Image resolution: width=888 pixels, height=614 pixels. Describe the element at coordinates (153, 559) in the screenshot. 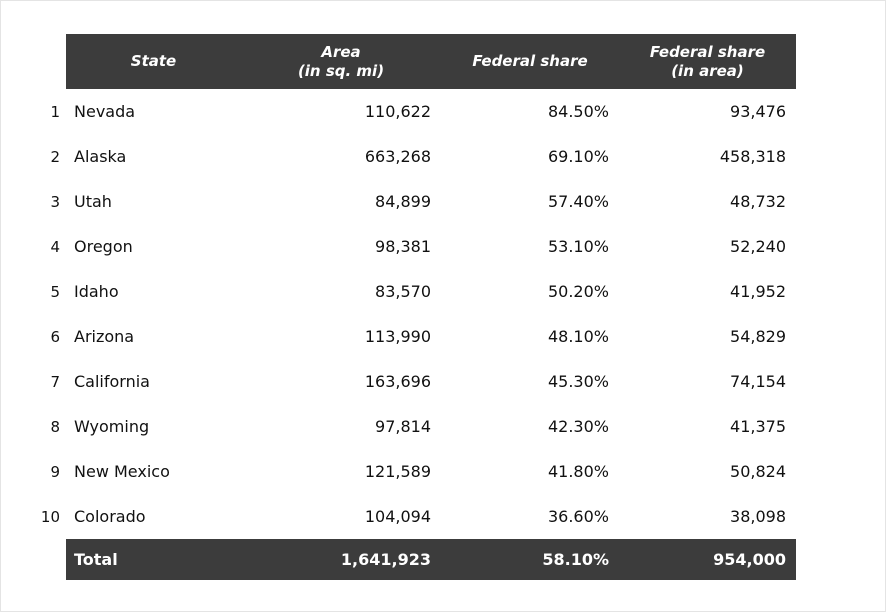

I see `total-label: Total` at that location.